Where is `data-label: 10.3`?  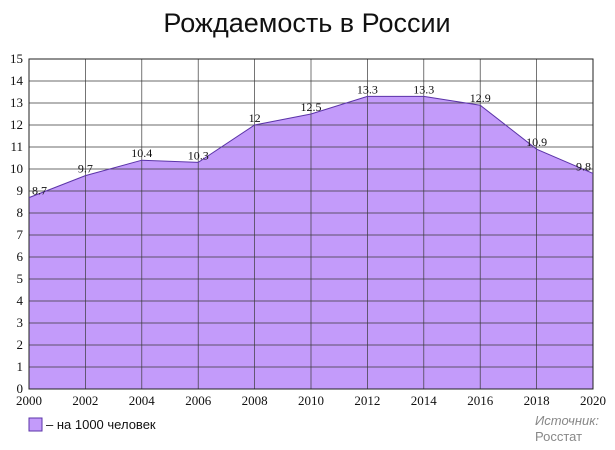 data-label: 10.3 is located at coordinates (198, 155).